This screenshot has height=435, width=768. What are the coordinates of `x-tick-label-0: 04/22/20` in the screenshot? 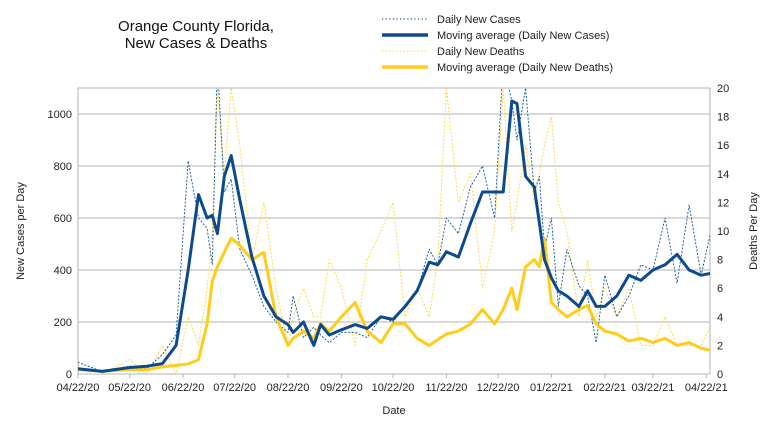 It's located at (78, 388).